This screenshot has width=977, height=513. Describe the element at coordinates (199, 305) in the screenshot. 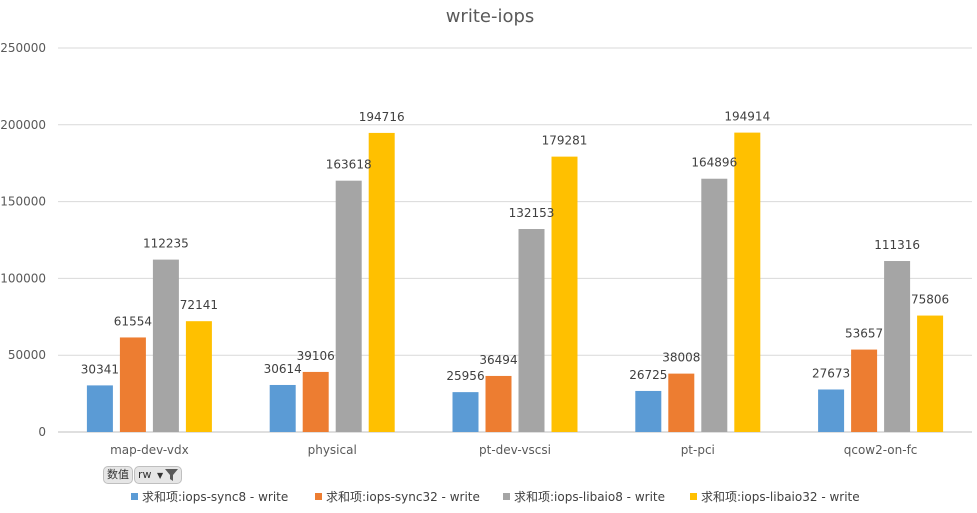

I see `data-label: 72141` at that location.